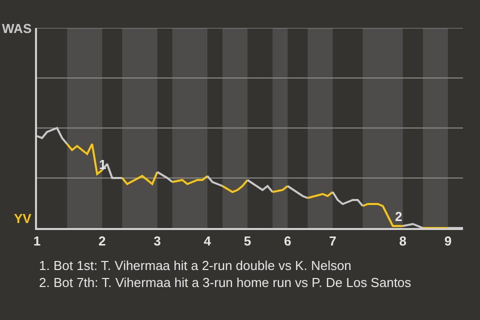 The image size is (480, 320). I want to click on text: YV, so click(23, 218).